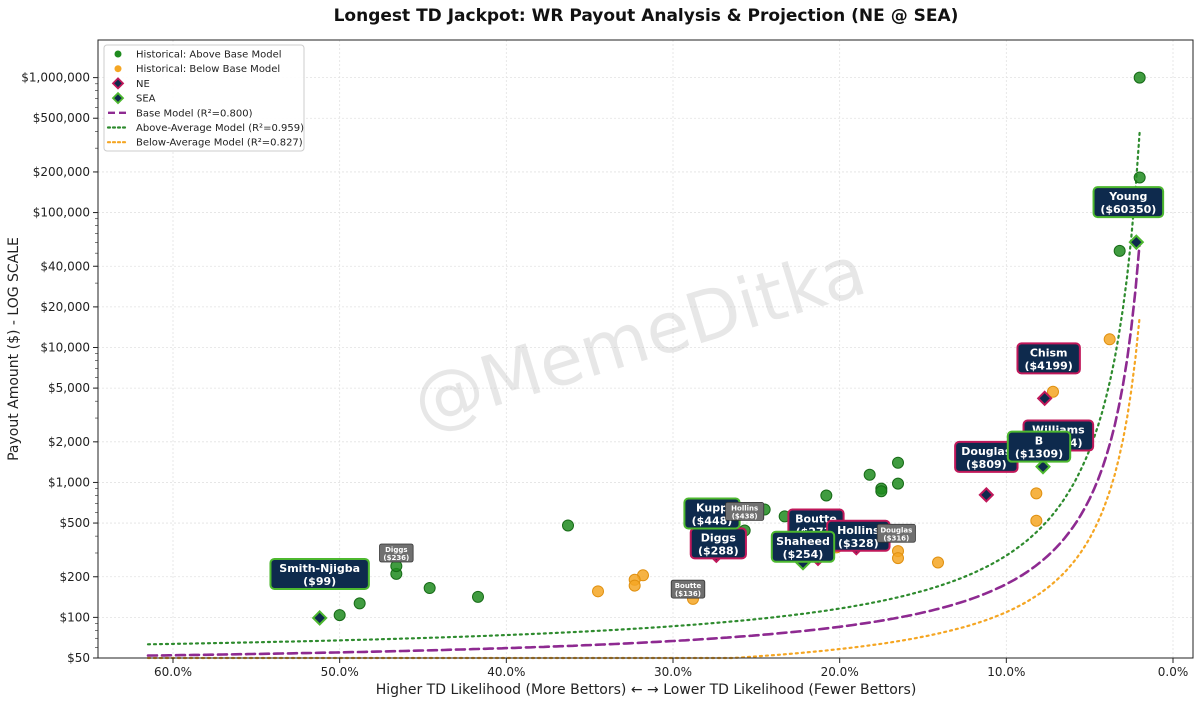  I want to click on x-tick-label: 10.0%, so click(1006, 672).